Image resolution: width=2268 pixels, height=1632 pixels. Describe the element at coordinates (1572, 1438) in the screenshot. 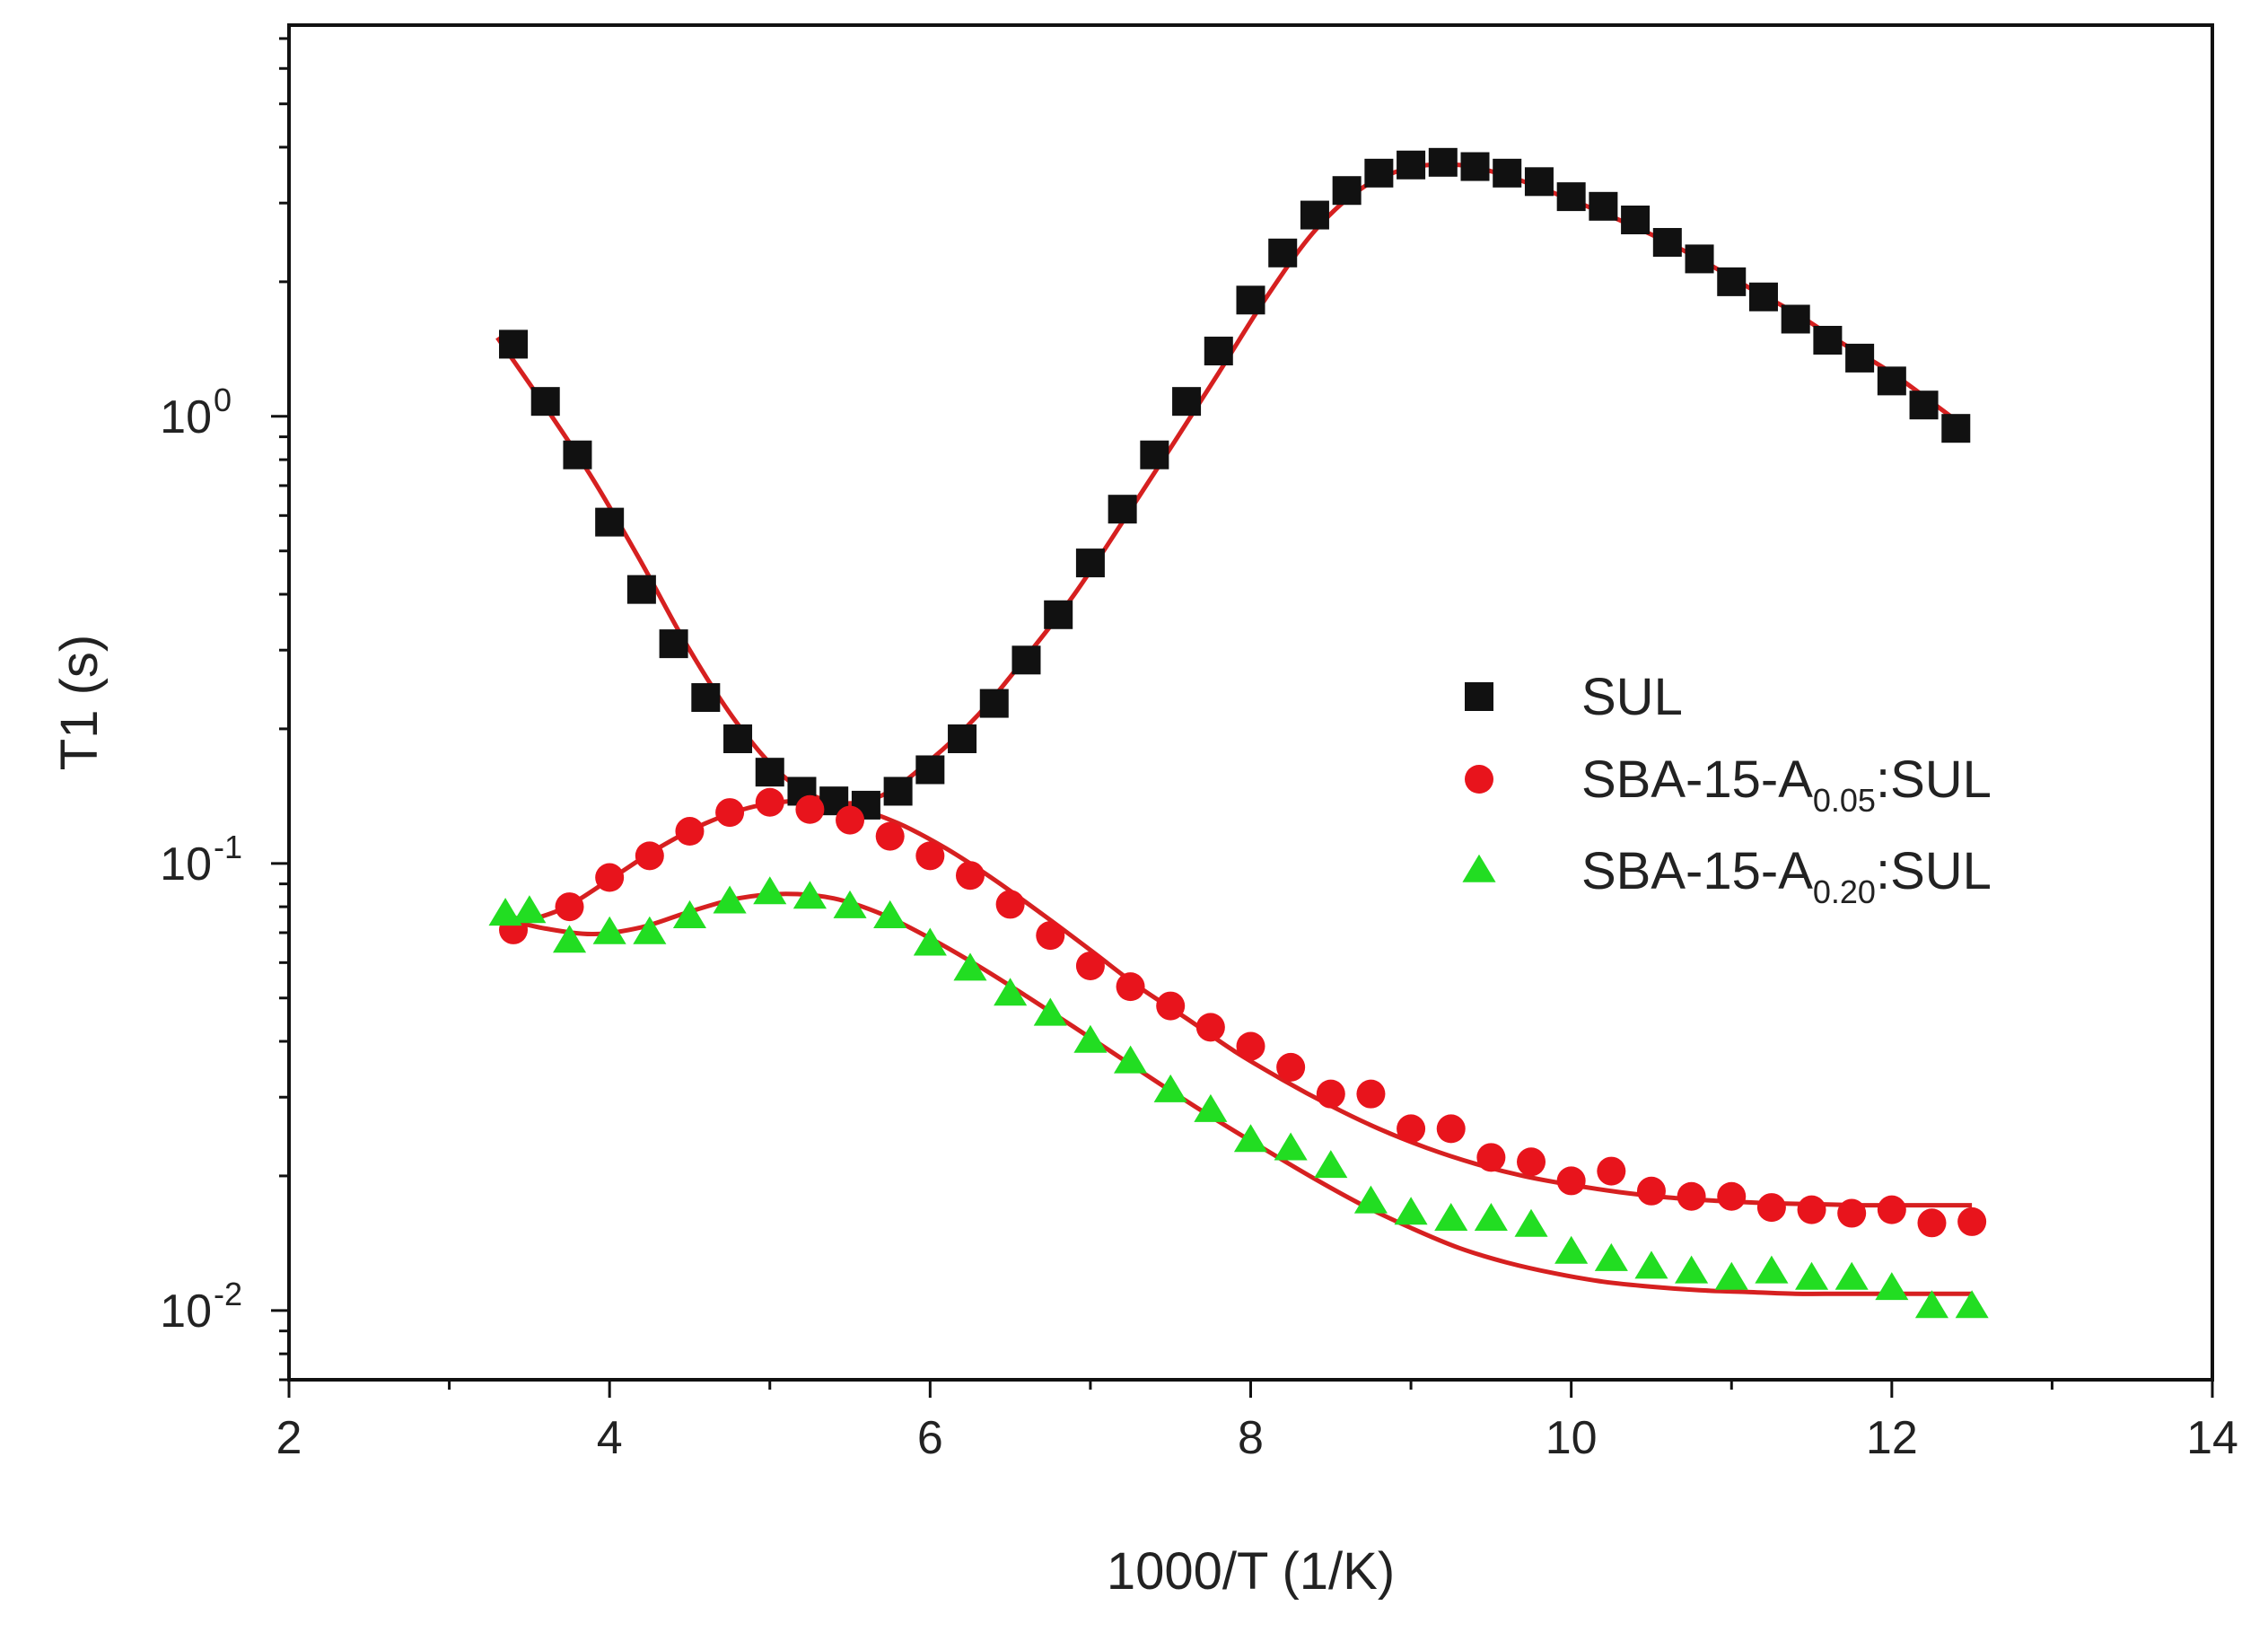

I see `x-tick-label: 10` at that location.